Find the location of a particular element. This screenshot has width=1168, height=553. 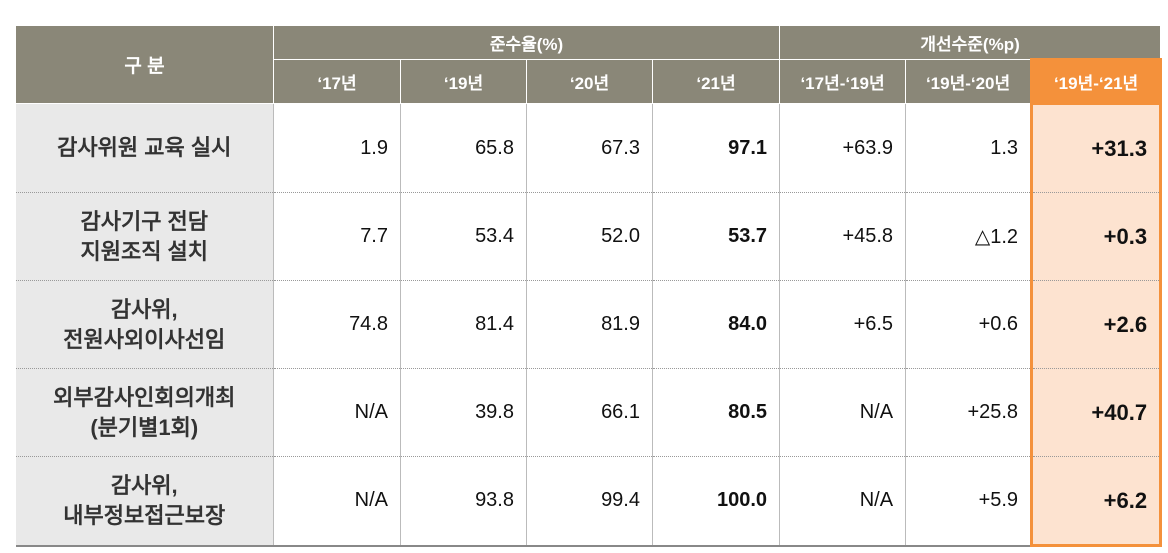

row-label: 감사위, 내부정보접근보장 is located at coordinates (144, 501).